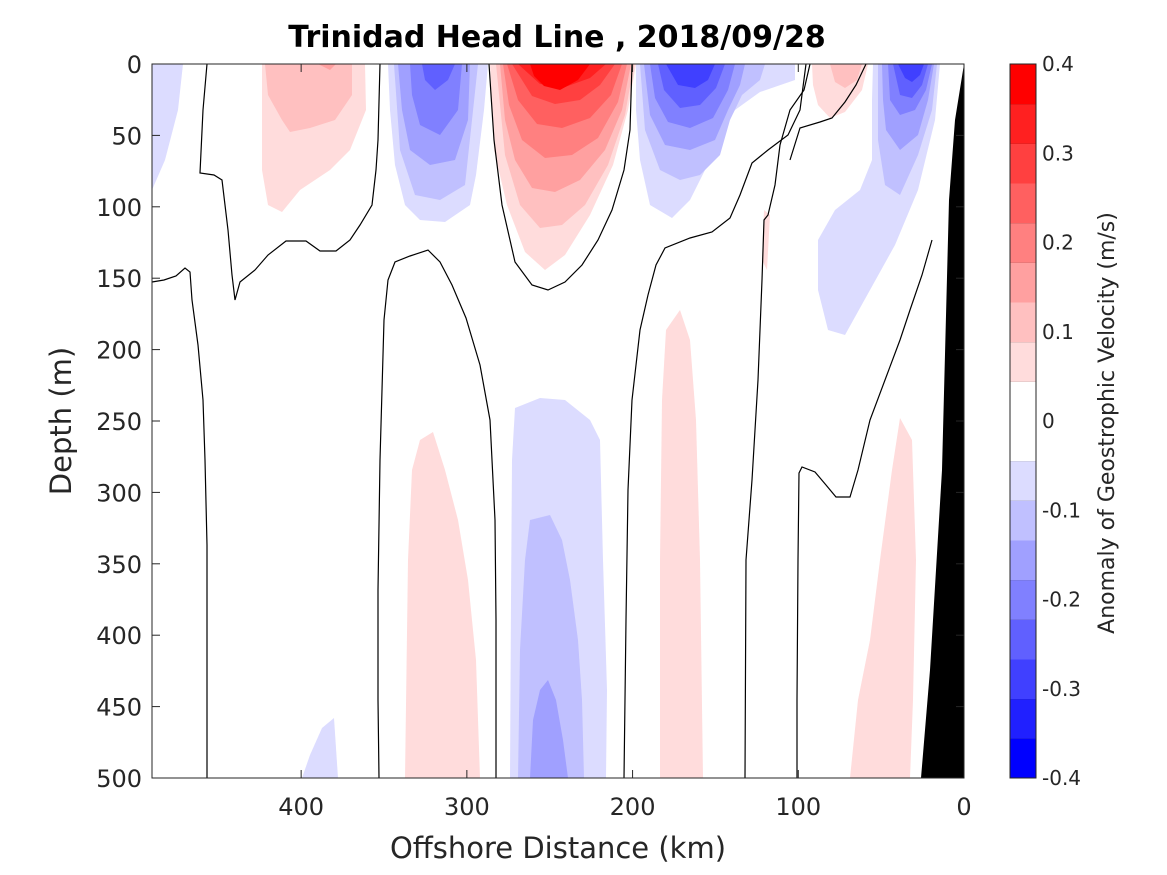  I want to click on y-tick-label: 150, so click(119, 279).